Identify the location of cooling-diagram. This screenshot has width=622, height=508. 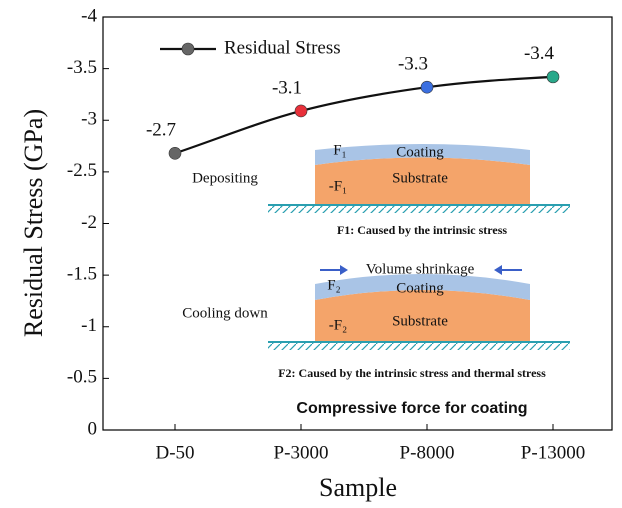
(419, 307).